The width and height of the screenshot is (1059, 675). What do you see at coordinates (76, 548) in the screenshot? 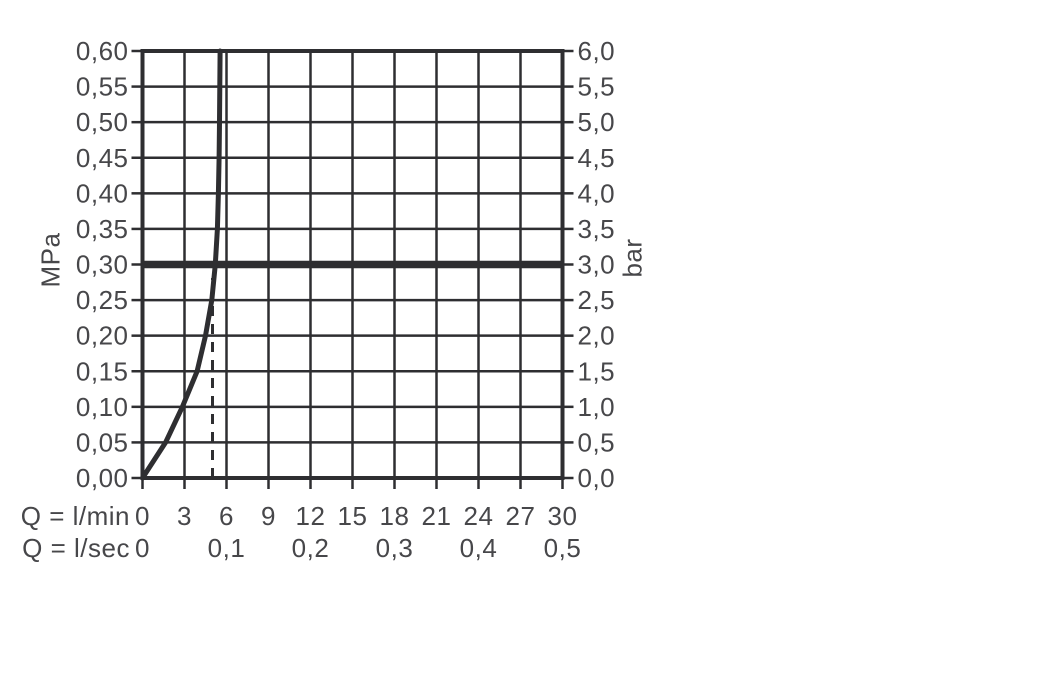
I see `x-axis-lsec-label: Q = l/sec` at bounding box center [76, 548].